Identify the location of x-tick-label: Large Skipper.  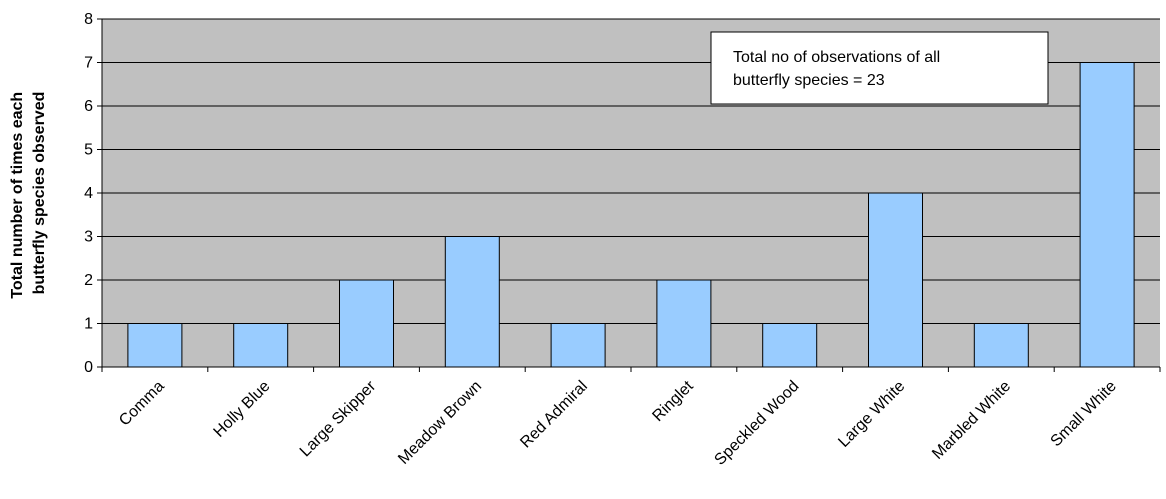
(338, 418).